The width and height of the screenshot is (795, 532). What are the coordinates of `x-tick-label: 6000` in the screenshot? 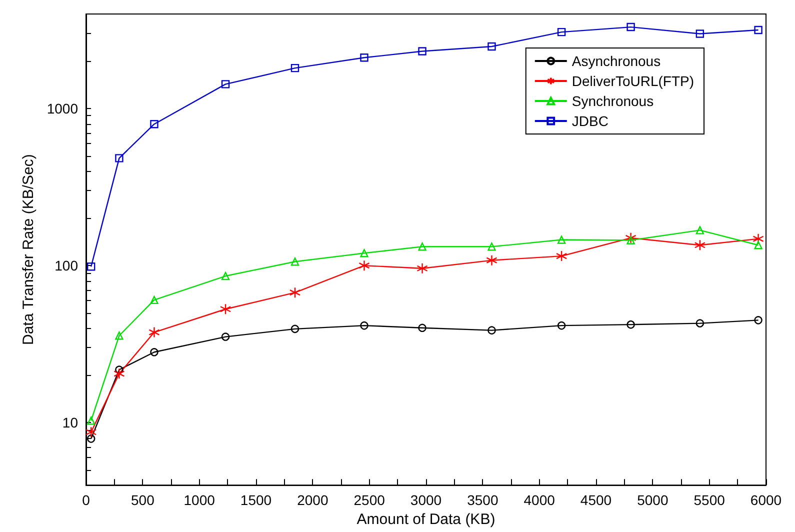 It's located at (766, 500).